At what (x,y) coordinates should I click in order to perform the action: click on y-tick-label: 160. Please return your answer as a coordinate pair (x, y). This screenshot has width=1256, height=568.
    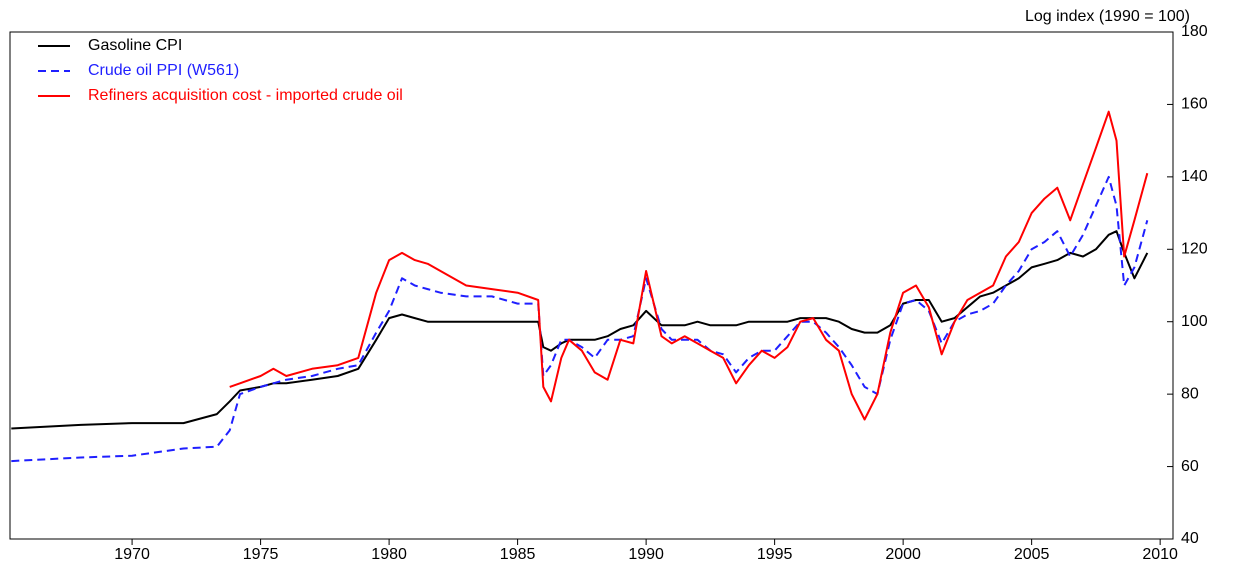
    Looking at the image, I should click on (1194, 104).